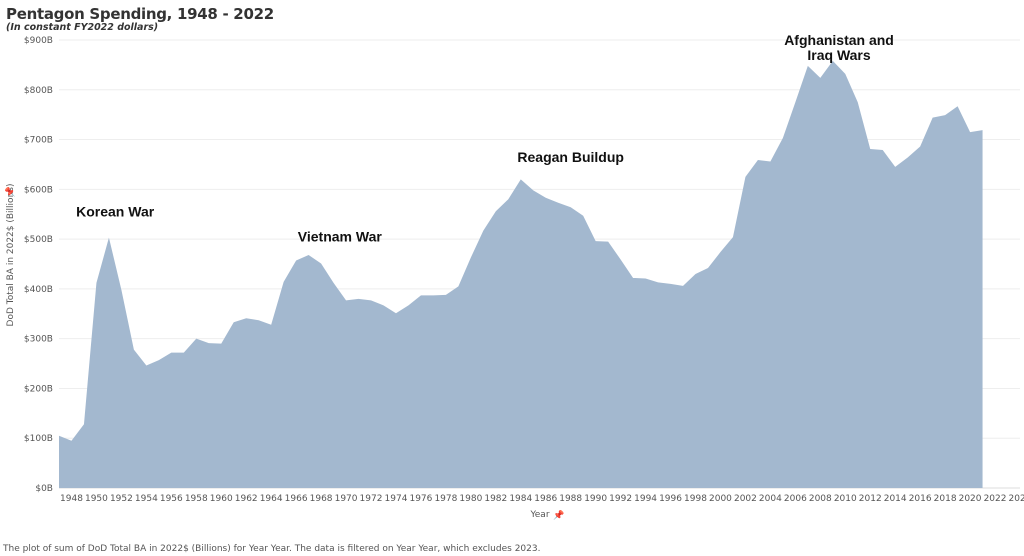  Describe the element at coordinates (121, 499) in the screenshot. I see `x-tick-label: 1952` at that location.